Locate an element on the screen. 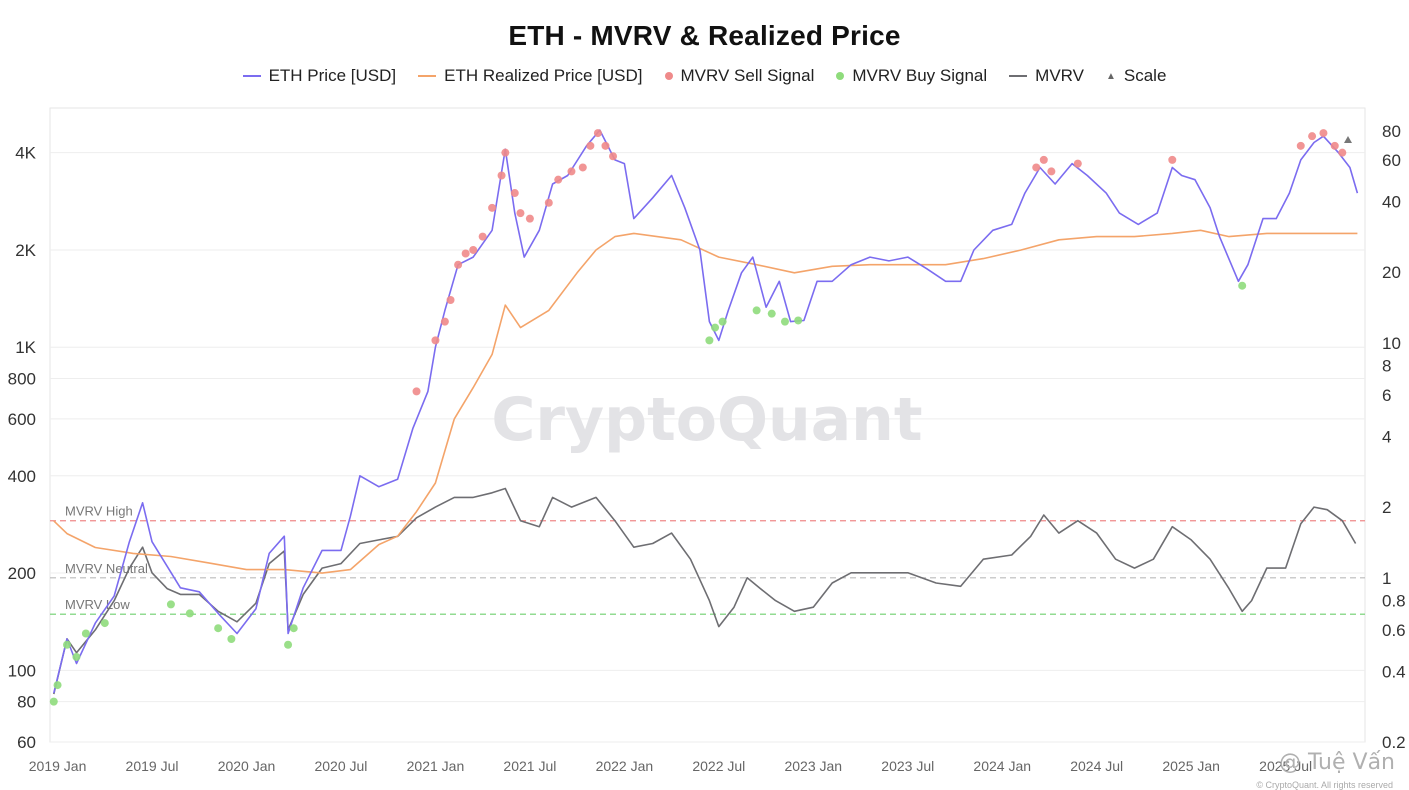  legend-scale: ▲ Scale is located at coordinates (1136, 76).